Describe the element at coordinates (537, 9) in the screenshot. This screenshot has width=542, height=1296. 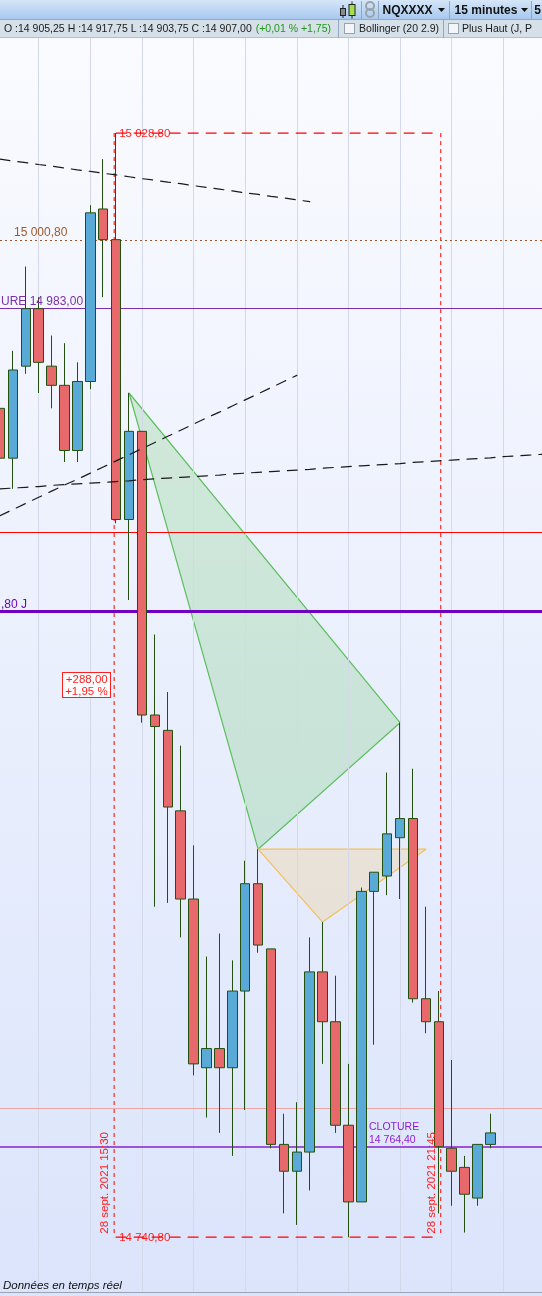
I see `text: 5` at that location.